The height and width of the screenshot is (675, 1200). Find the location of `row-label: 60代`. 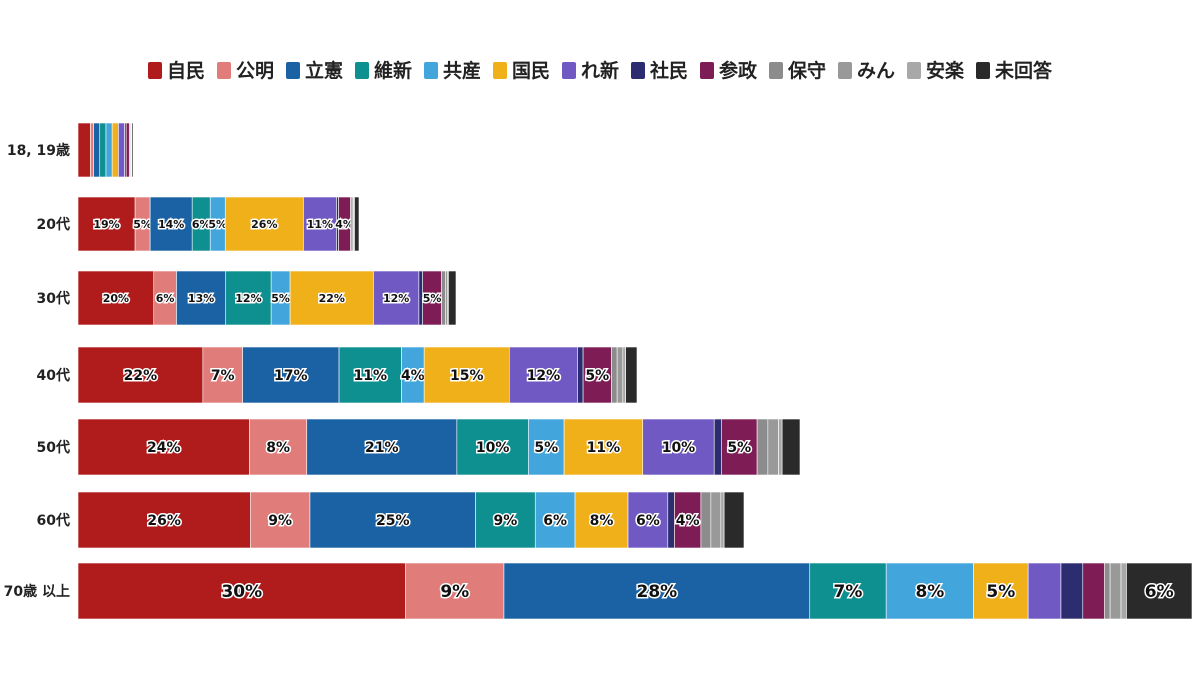

row-label: 60代 is located at coordinates (53, 520).